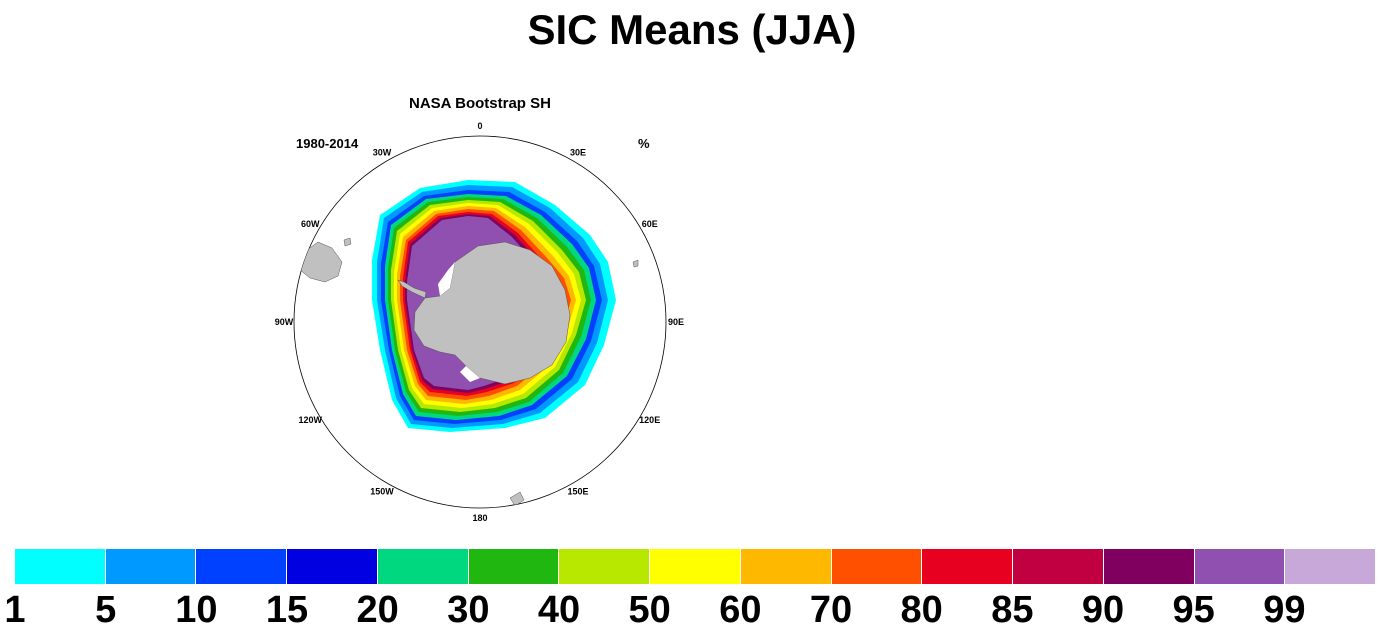 This screenshot has width=1384, height=633. What do you see at coordinates (517, 499) in the screenshot?
I see `new-zealand-tip` at bounding box center [517, 499].